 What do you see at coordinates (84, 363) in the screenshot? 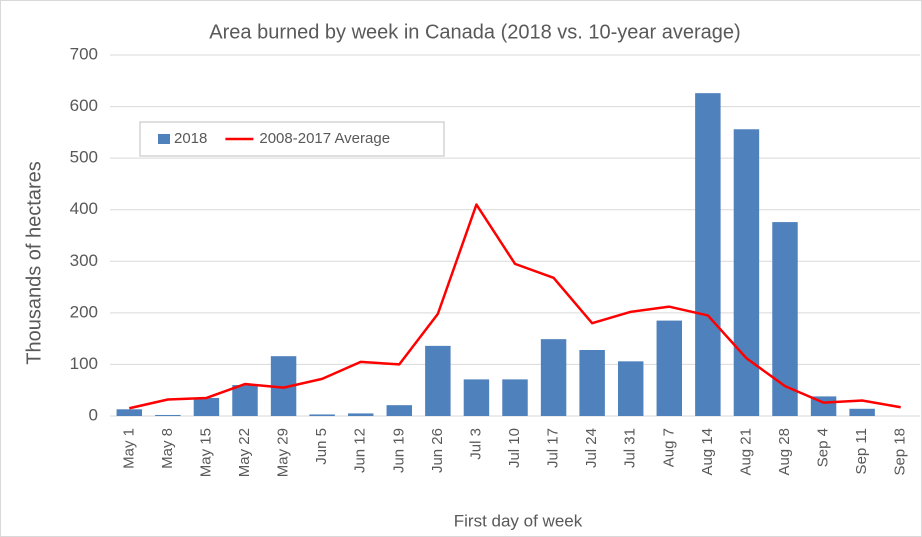
I see `y-tick-label: 100` at bounding box center [84, 363].